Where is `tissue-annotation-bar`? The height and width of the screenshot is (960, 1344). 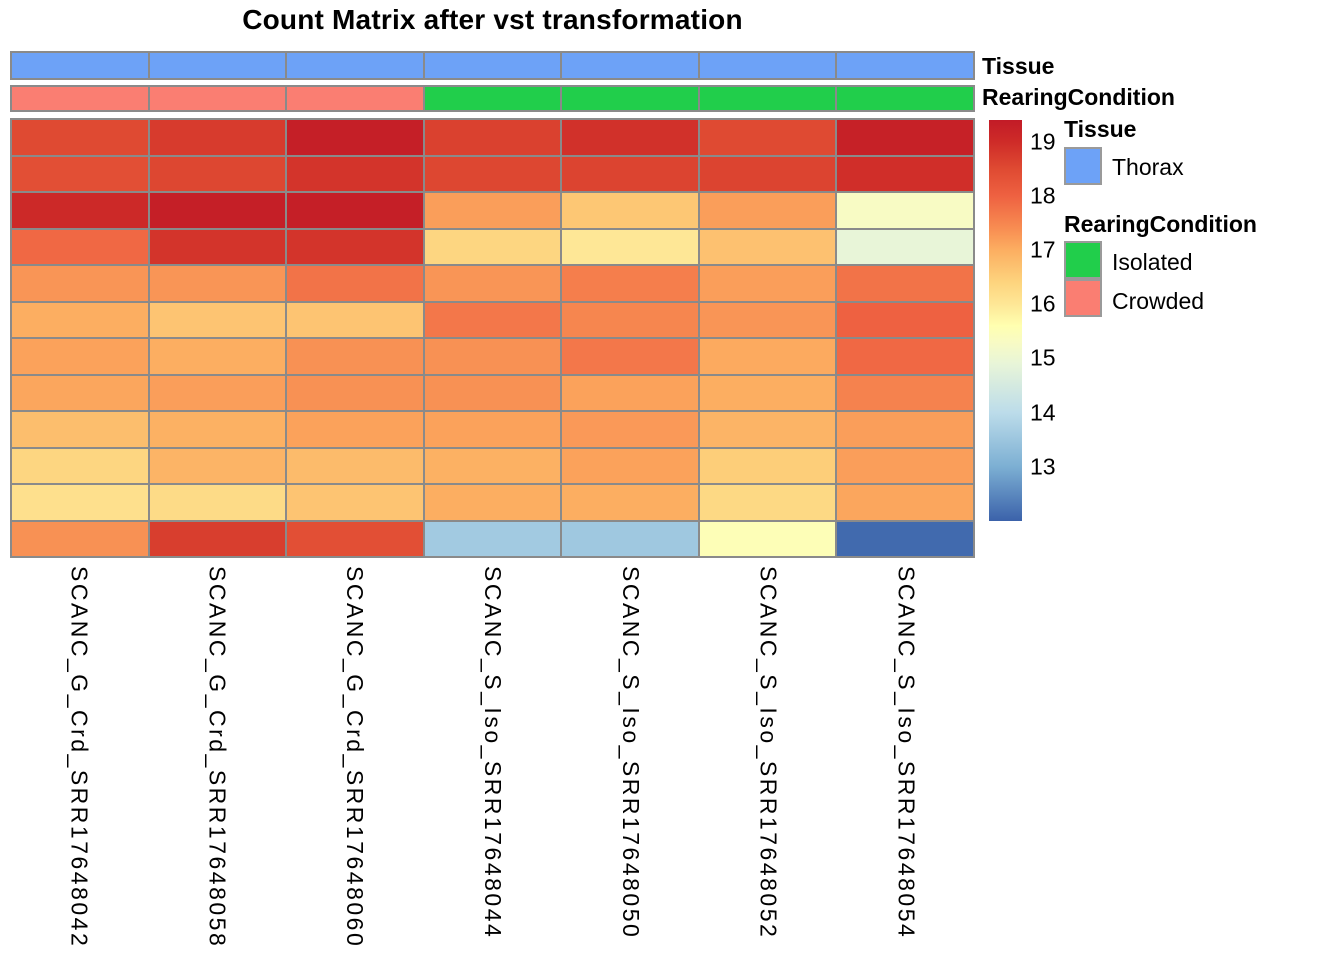
tissue-annotation-bar is located at coordinates (492, 65).